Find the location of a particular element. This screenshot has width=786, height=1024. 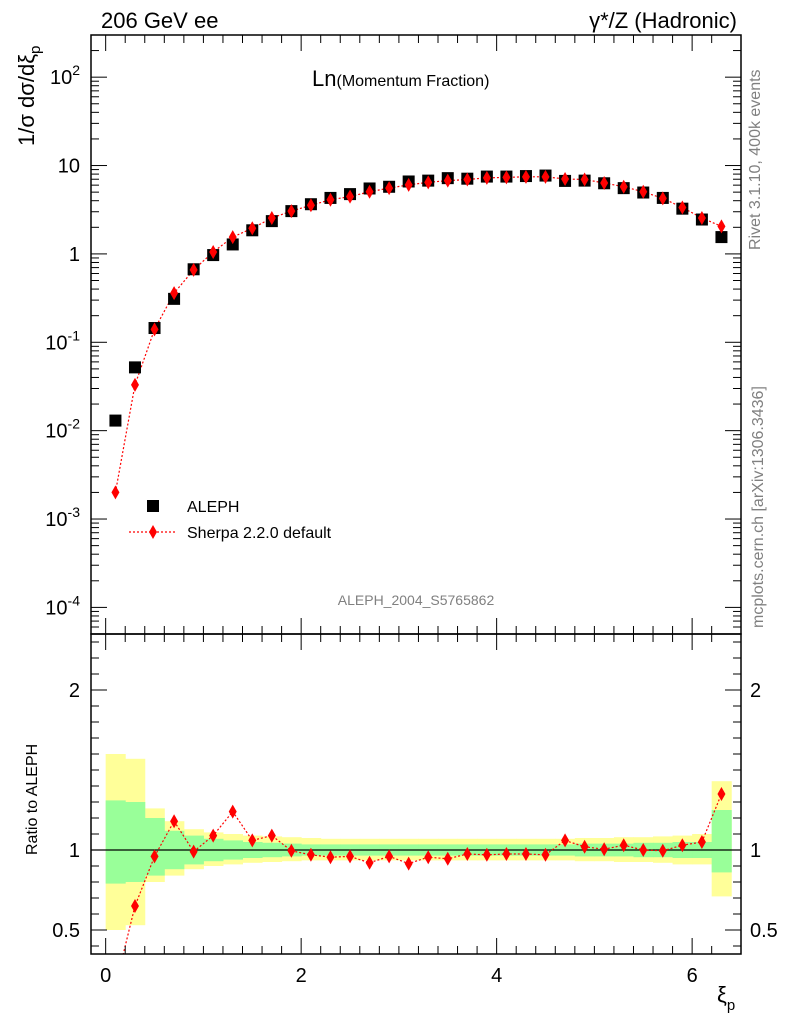

main-title: Ln(Momentum Fraction) is located at coordinates (400, 78).